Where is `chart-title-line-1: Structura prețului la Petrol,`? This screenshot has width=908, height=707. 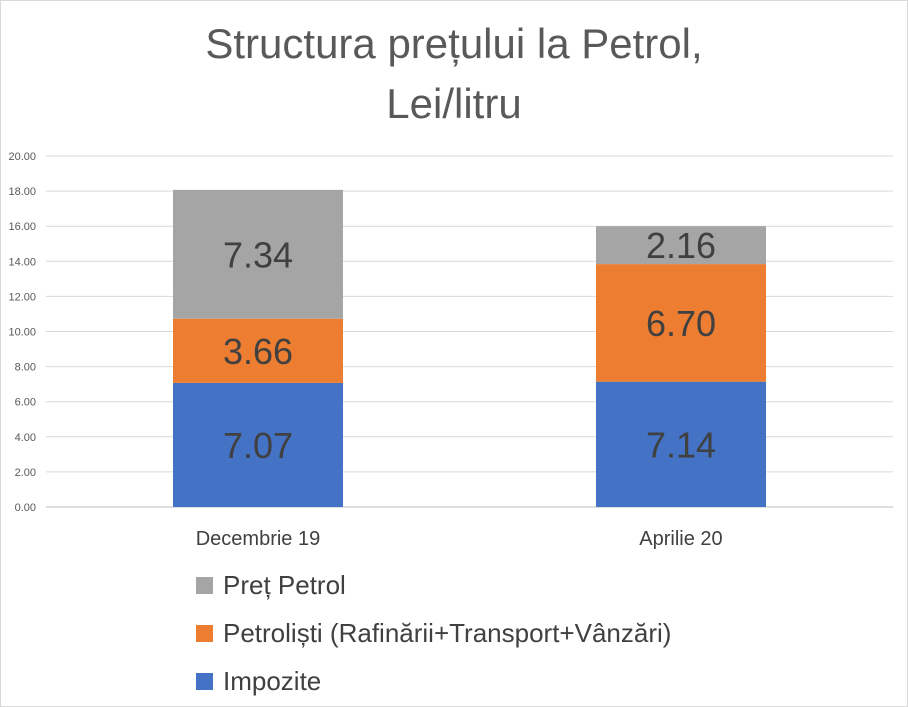
chart-title-line-1: Structura prețului la Petrol, is located at coordinates (454, 43).